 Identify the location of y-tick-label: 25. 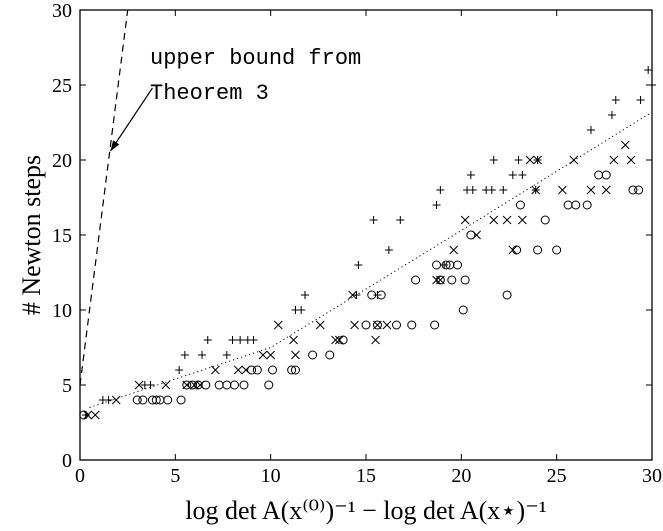
(62, 86).